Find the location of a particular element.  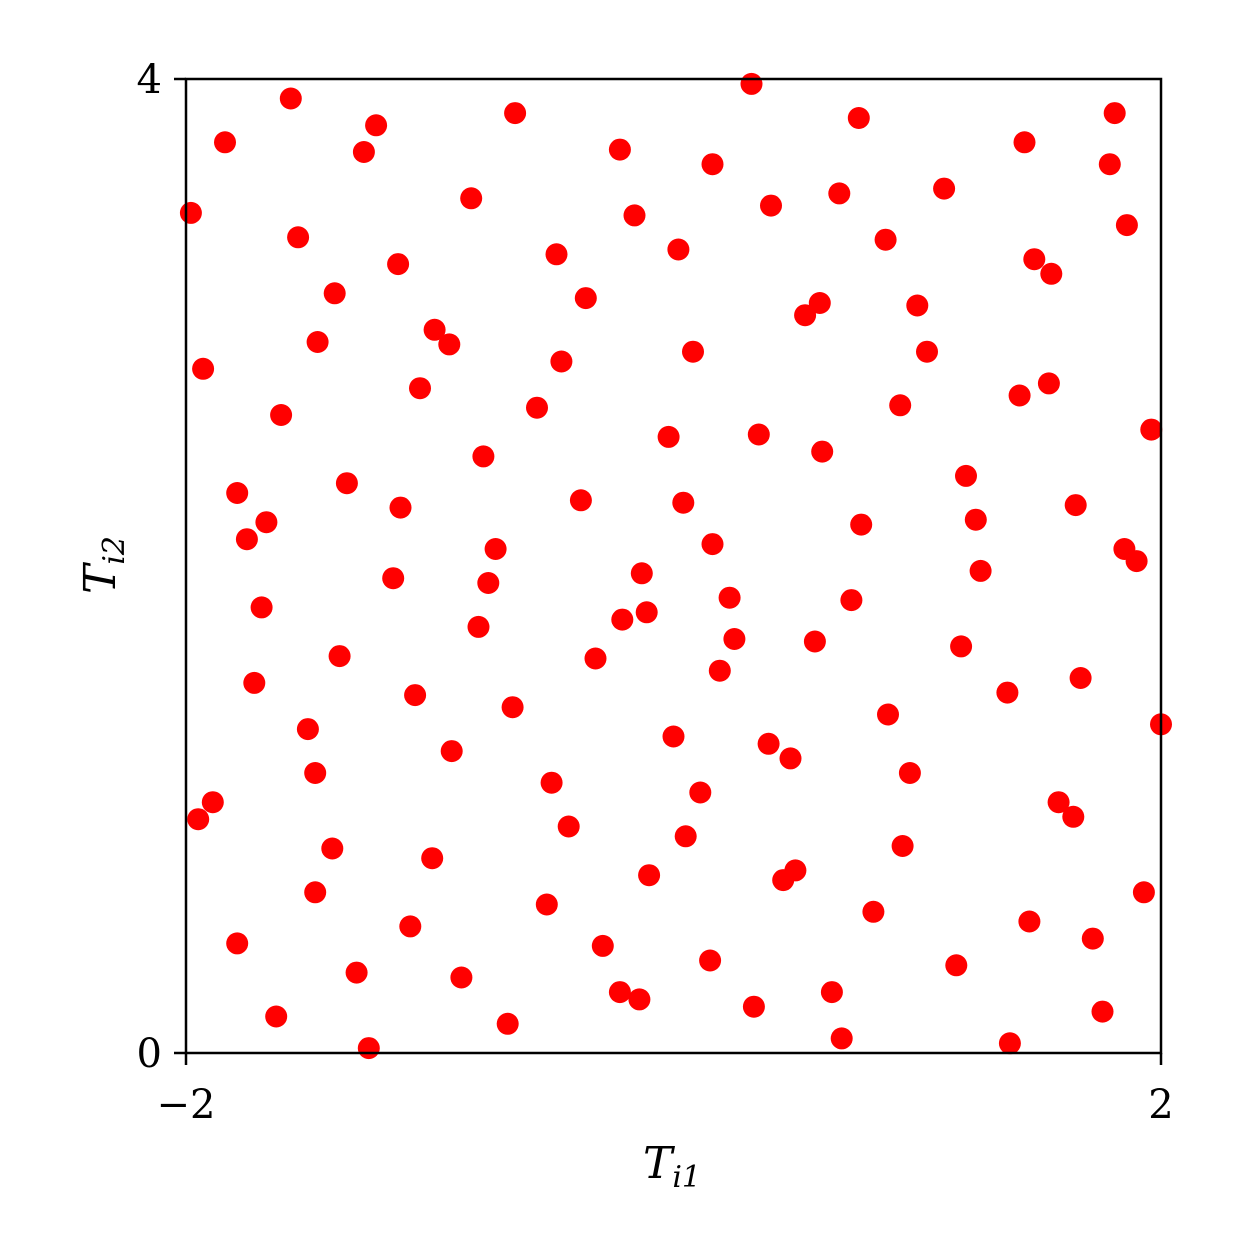

x-tick-label-min: −2 is located at coordinates (186, 1105).